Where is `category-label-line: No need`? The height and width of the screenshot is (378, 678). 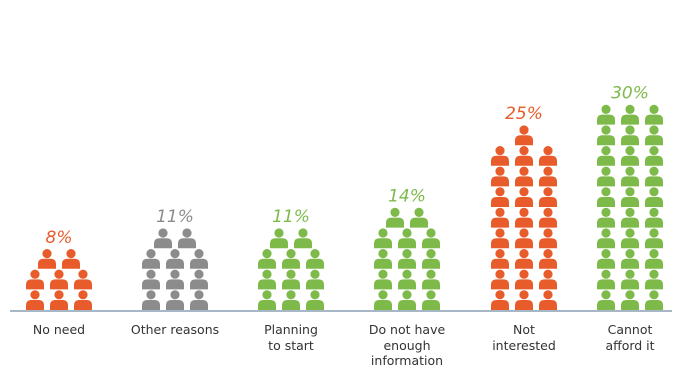 category-label-line: No need is located at coordinates (59, 329).